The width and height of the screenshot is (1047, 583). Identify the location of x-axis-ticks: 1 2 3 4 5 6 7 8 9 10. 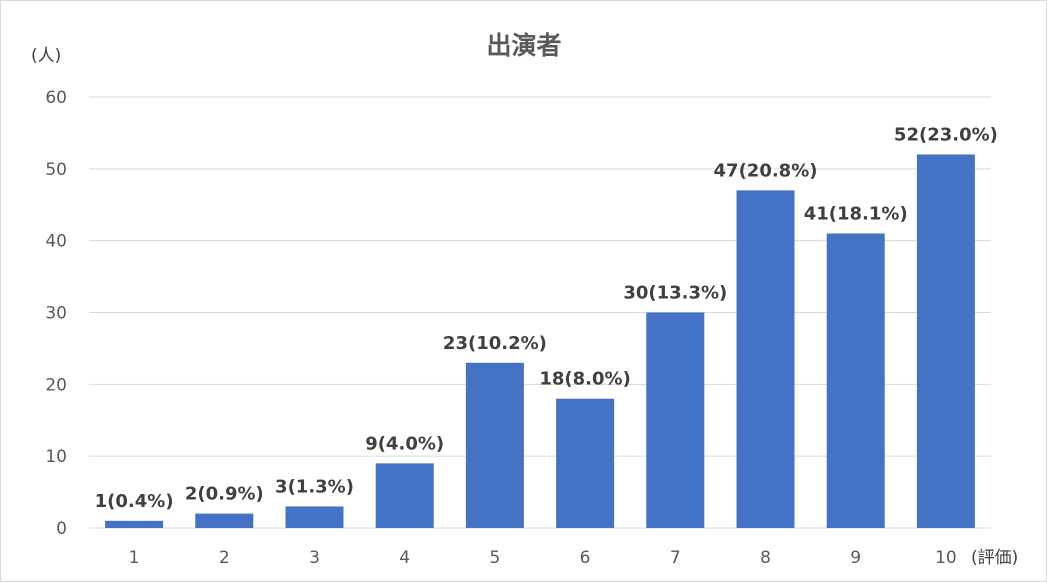
(543, 558).